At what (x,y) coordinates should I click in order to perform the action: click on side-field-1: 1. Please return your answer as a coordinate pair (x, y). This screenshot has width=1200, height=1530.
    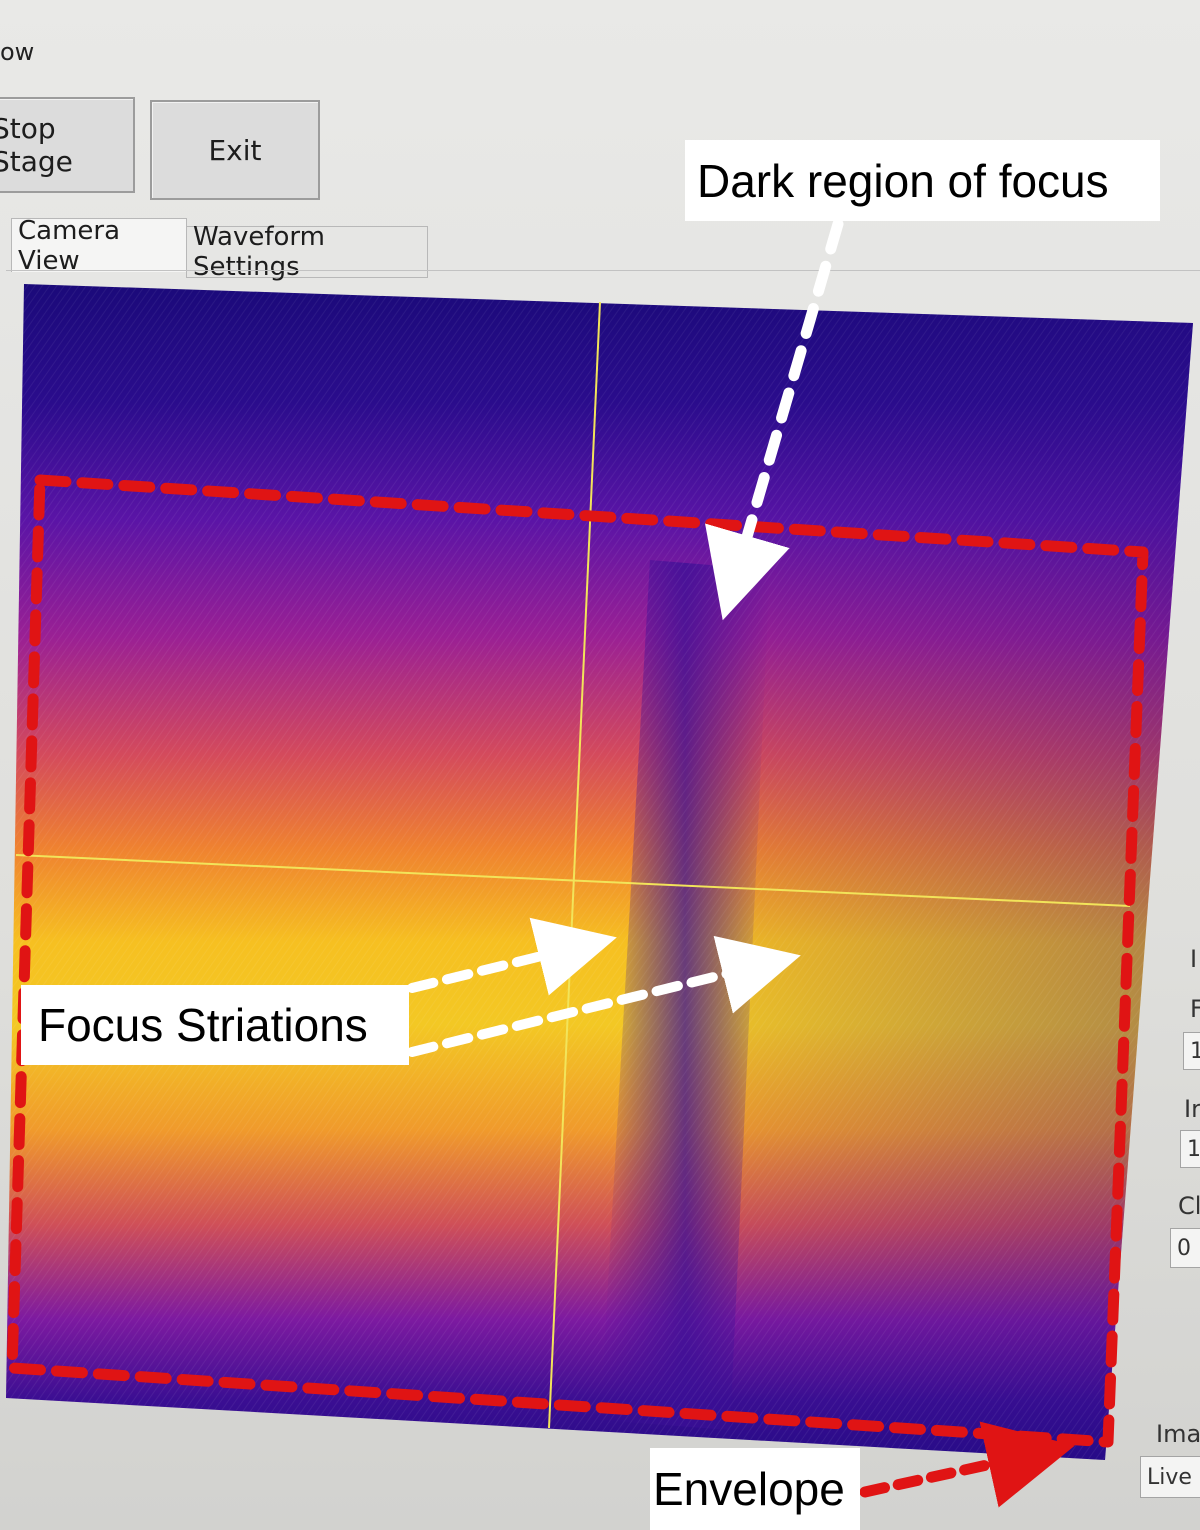
    Looking at the image, I should click on (1191, 1051).